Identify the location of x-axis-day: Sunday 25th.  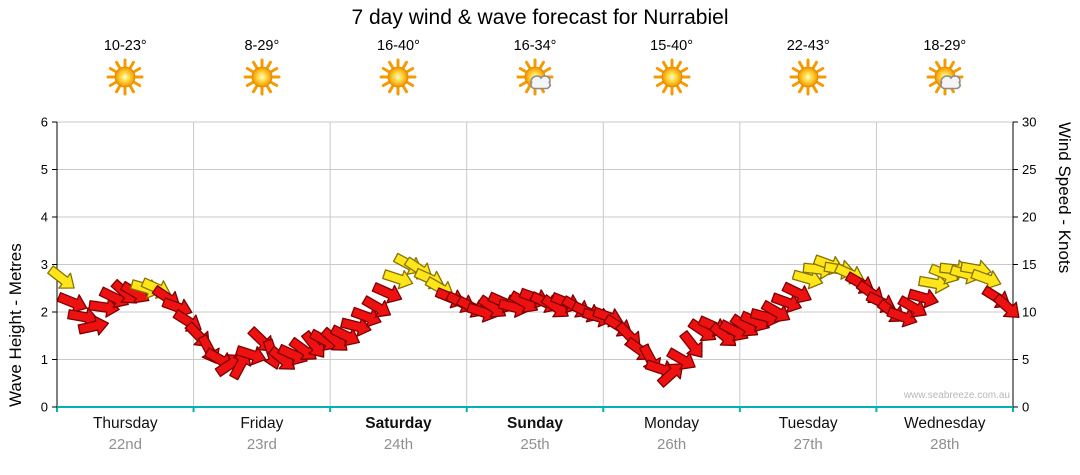
(535, 434).